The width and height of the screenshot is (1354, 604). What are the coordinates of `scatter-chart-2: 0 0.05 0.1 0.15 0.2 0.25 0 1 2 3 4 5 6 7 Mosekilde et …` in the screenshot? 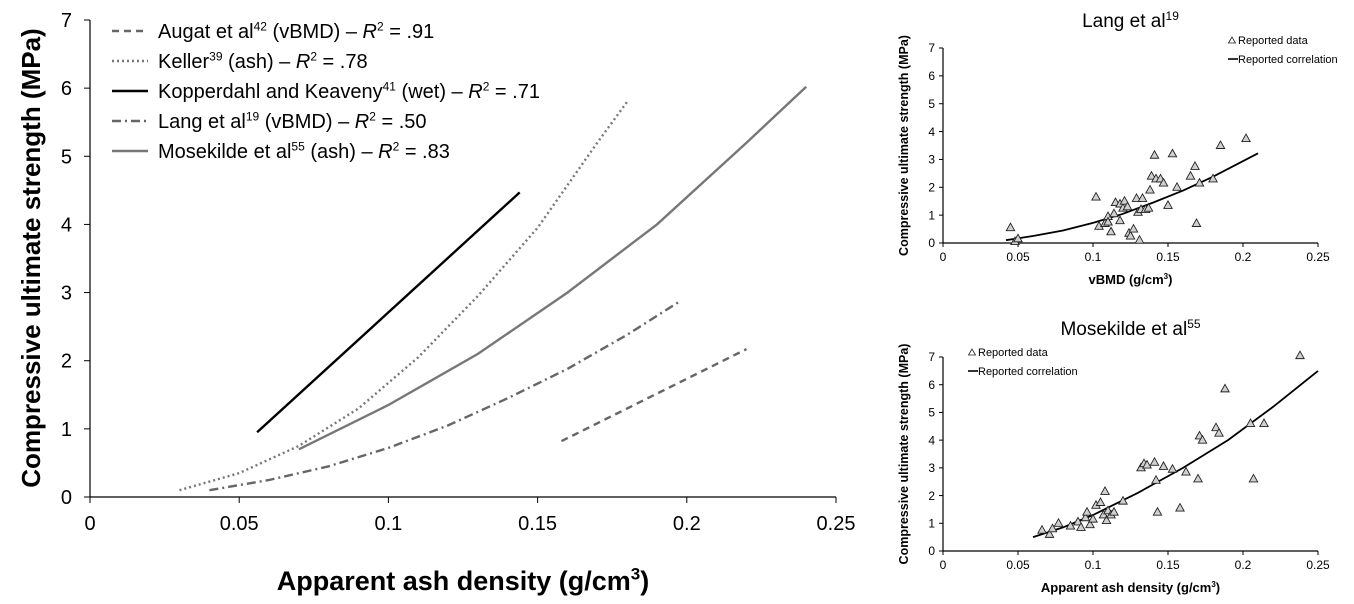 It's located at (1113, 456).